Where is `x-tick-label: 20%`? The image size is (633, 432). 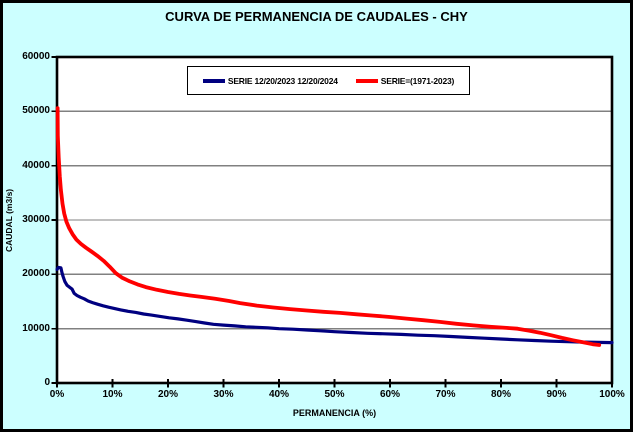
x-tick-label: 20% is located at coordinates (167, 394).